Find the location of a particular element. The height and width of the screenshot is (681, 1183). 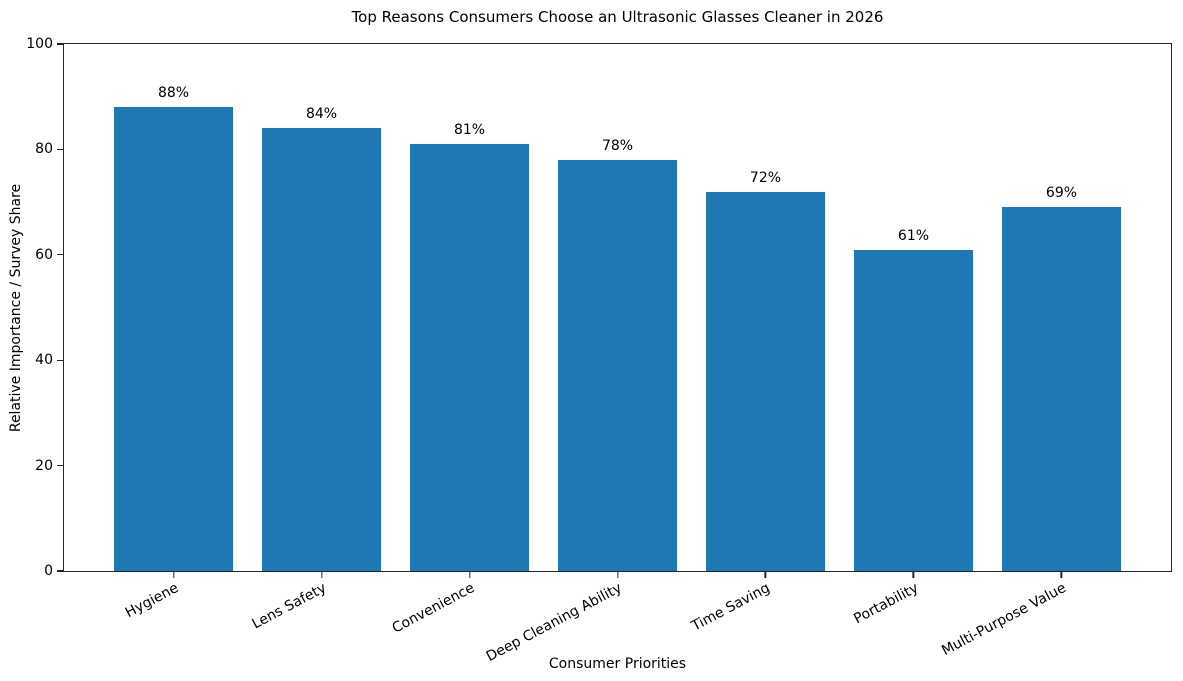

y-tick-label: 60 is located at coordinates (44, 254).